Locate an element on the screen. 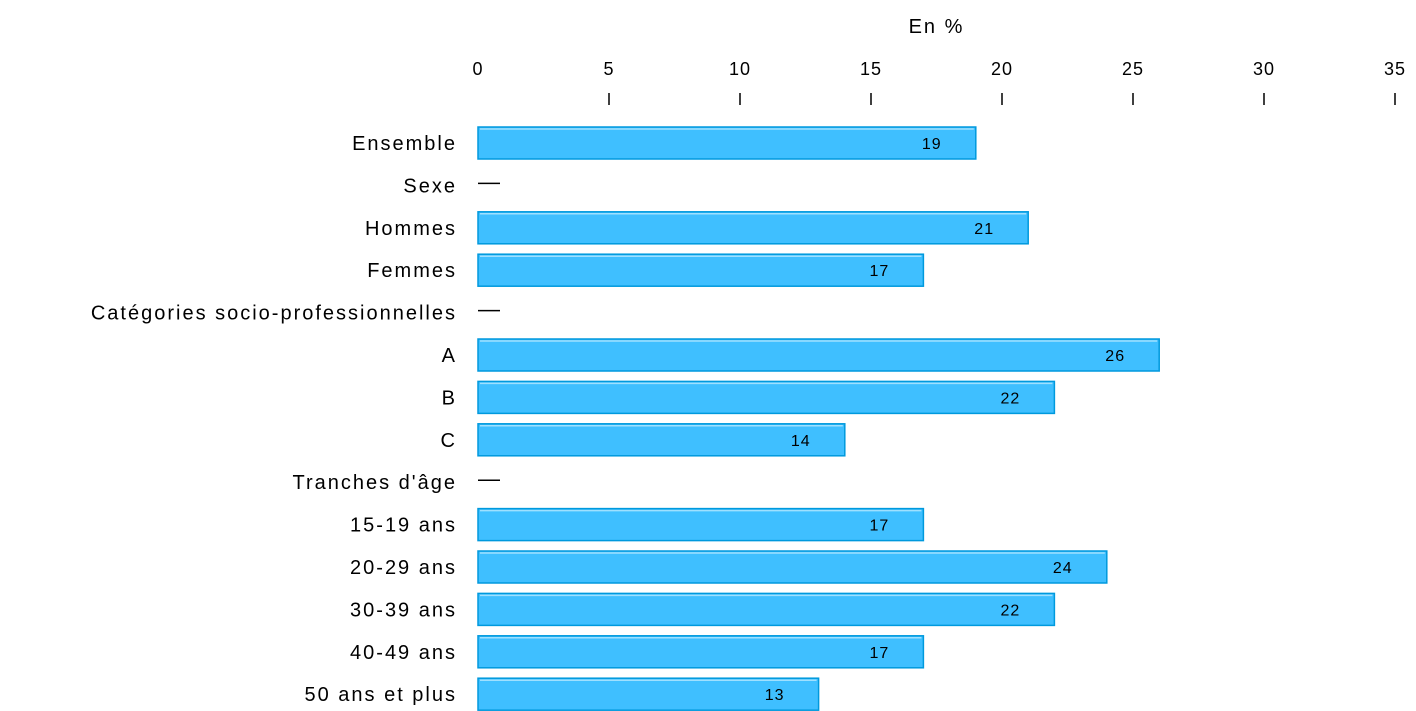 This screenshot has width=1416, height=711. data-label: 14 is located at coordinates (801, 441).